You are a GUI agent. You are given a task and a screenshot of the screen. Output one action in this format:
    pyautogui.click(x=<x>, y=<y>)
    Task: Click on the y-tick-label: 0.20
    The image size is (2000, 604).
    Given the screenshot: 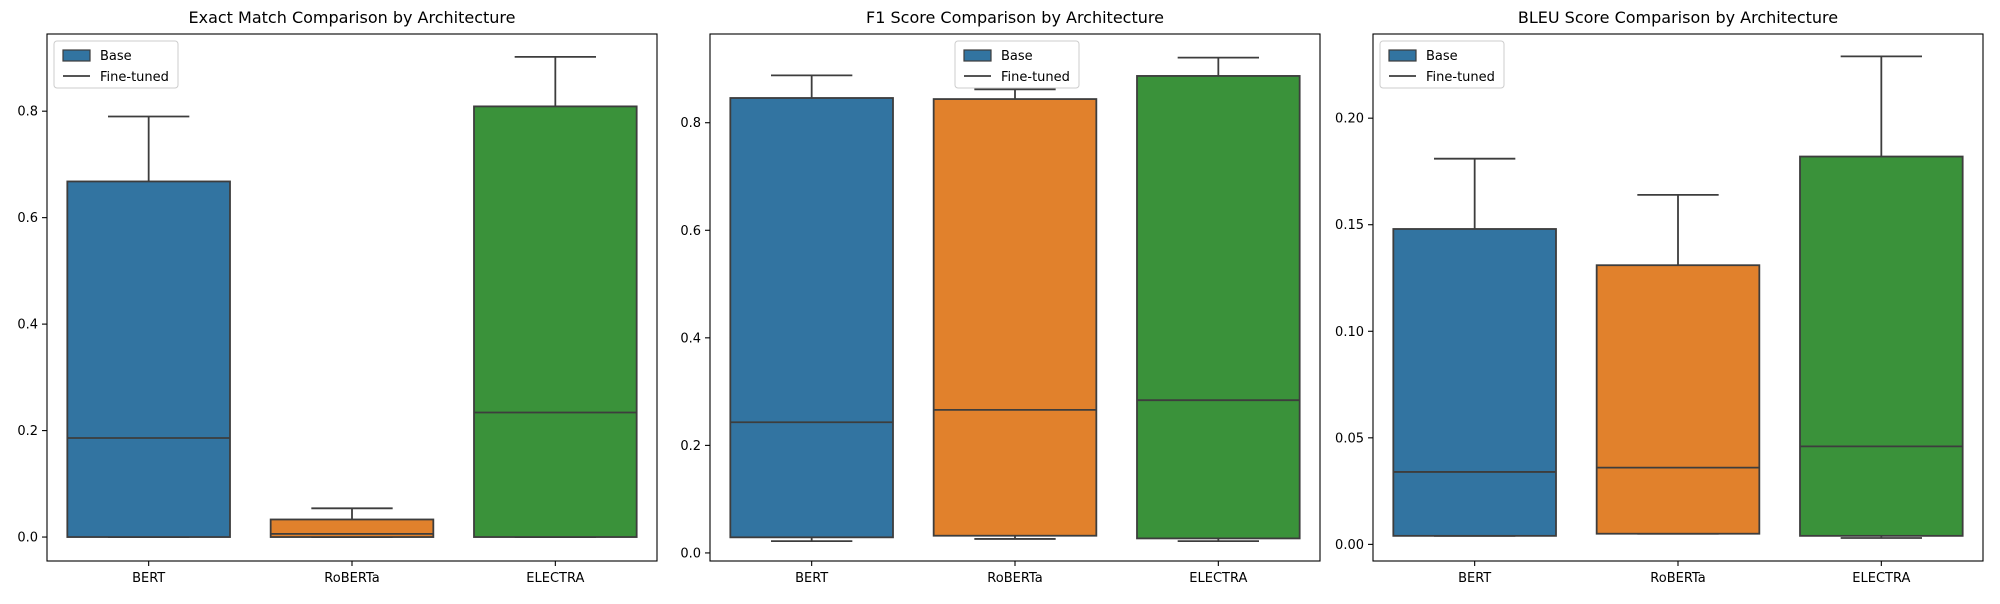 What is the action you would take?
    pyautogui.click(x=1349, y=119)
    